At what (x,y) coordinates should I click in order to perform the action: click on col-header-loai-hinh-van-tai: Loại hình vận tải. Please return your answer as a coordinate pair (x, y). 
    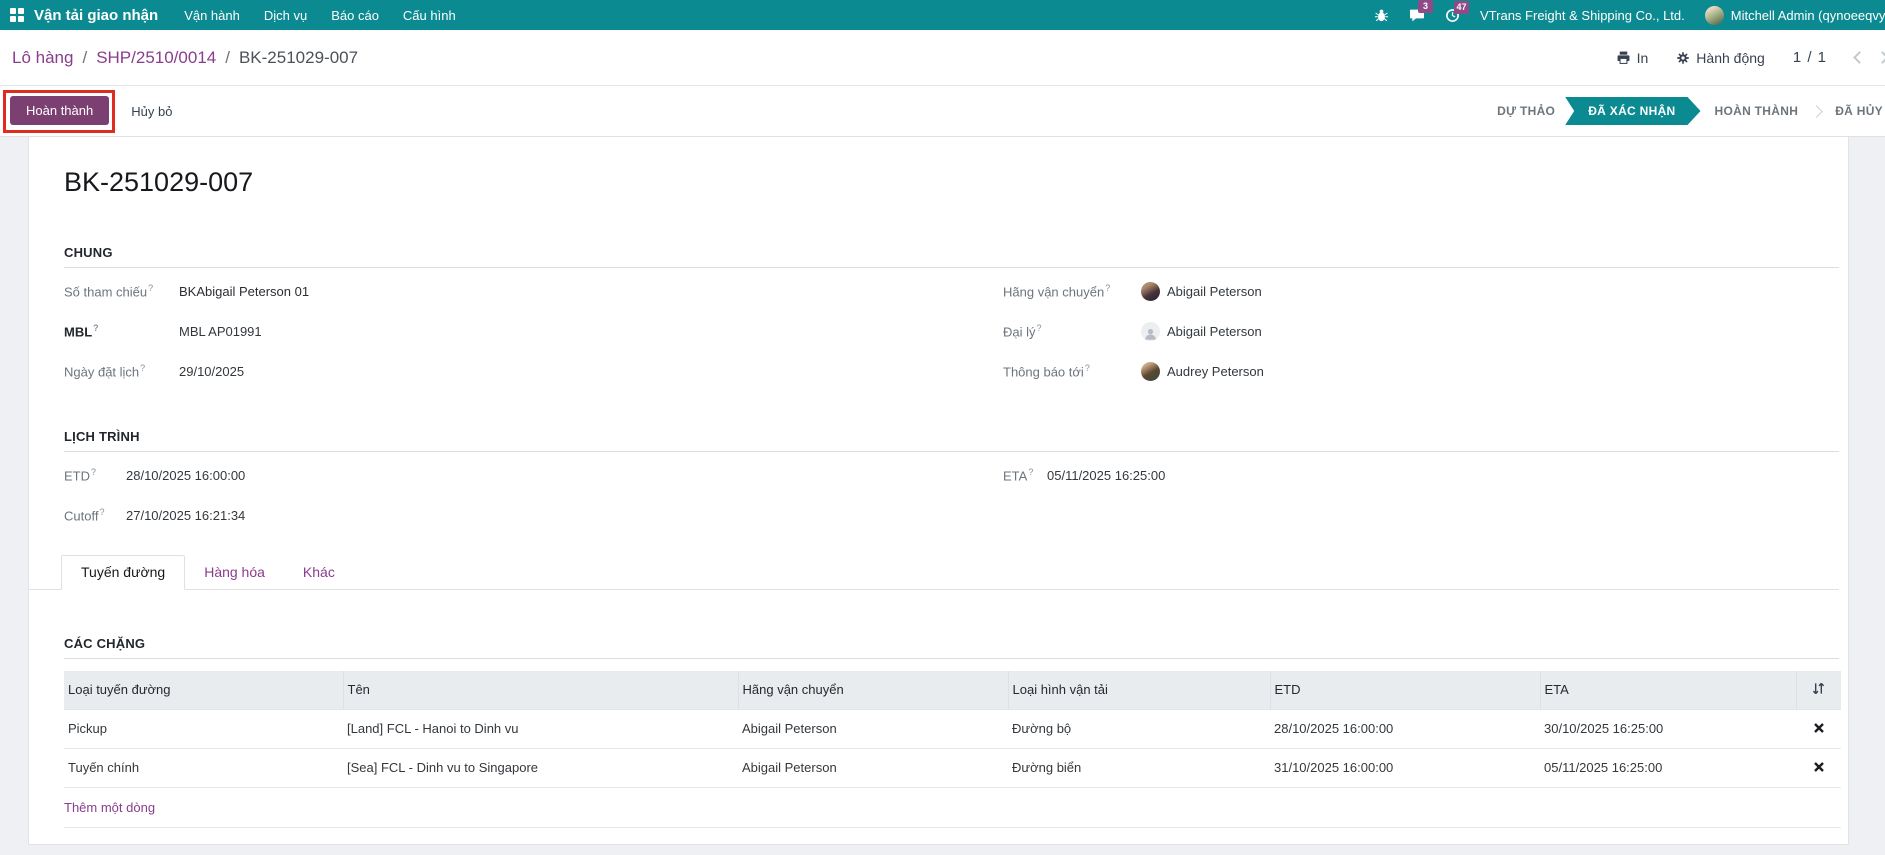
    Looking at the image, I should click on (1138, 690).